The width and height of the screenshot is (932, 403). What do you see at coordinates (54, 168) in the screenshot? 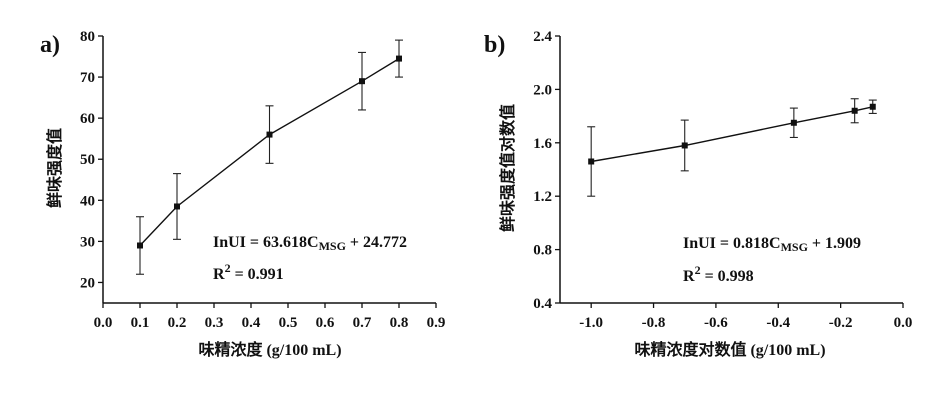
I see `panel-a-y-axis-title: 鲜味强度值` at bounding box center [54, 168].